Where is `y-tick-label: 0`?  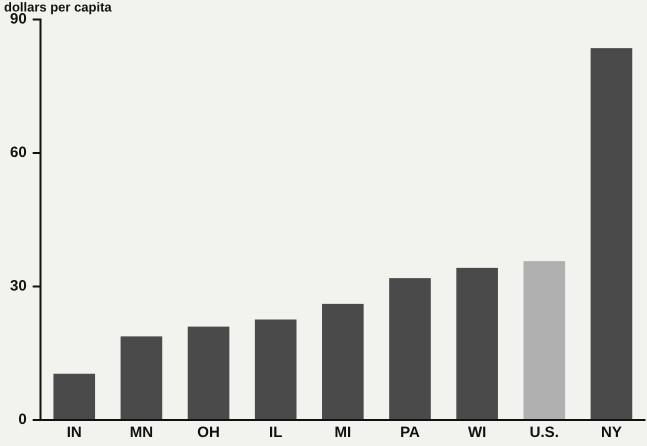 y-tick-label: 0 is located at coordinates (22, 419).